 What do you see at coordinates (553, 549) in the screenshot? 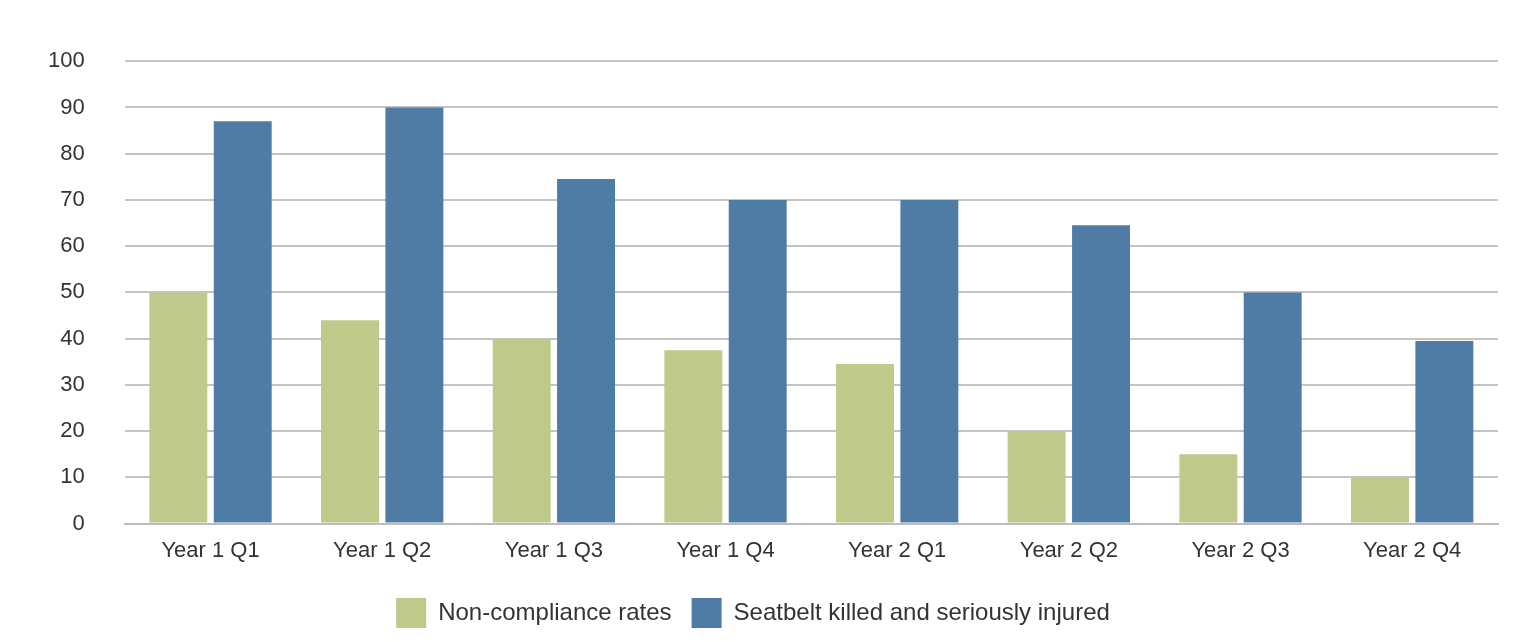
I see `x-tick-label: Year 1 Q3` at bounding box center [553, 549].